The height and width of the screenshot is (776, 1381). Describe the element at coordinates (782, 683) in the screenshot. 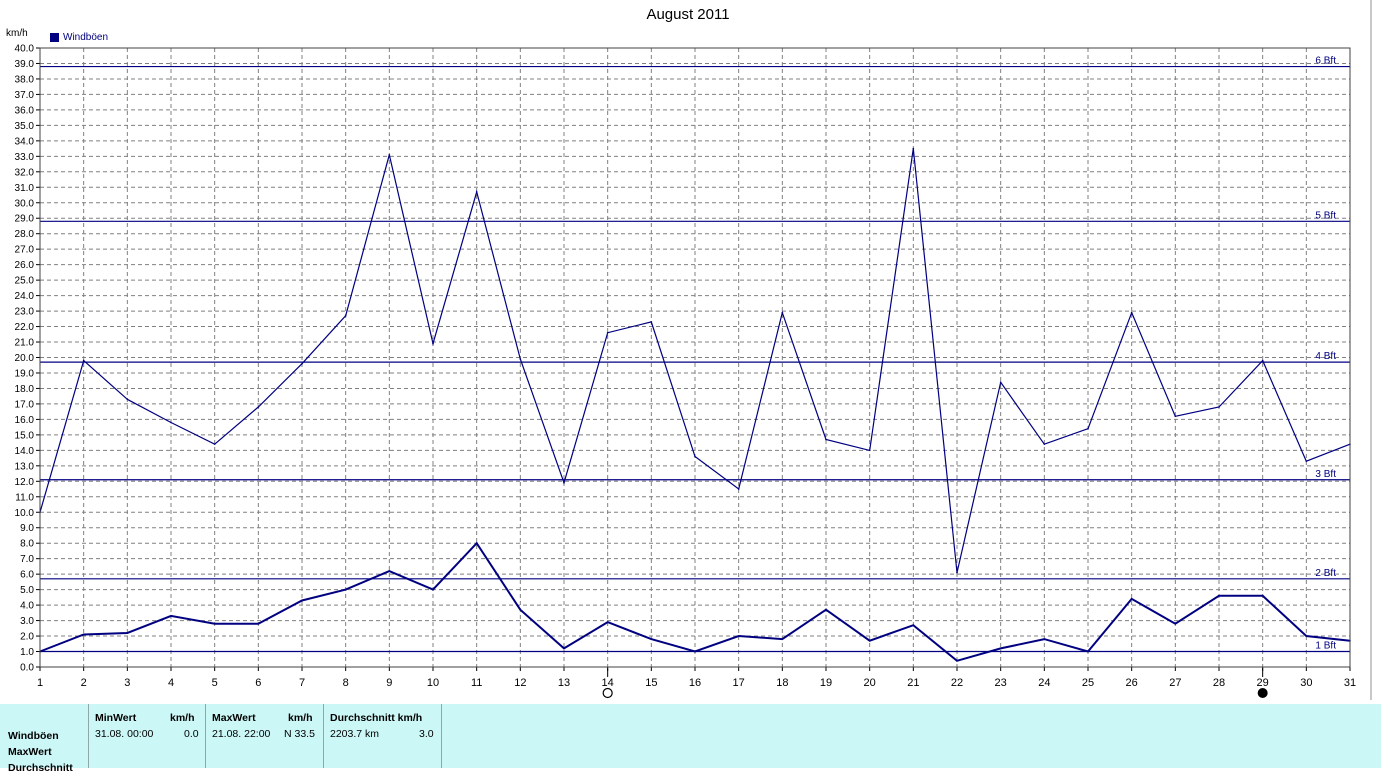

I see `x-tick-label: 18` at that location.